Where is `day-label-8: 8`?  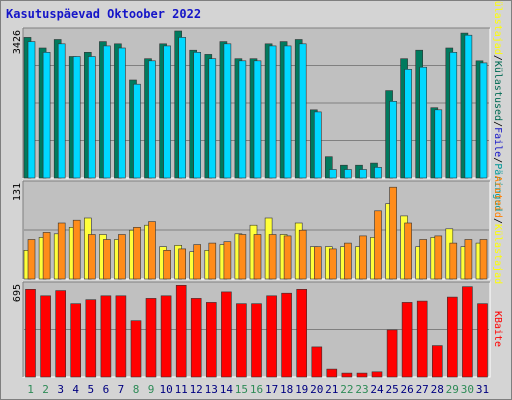
day-label-8: 8 is located at coordinates (136, 389).